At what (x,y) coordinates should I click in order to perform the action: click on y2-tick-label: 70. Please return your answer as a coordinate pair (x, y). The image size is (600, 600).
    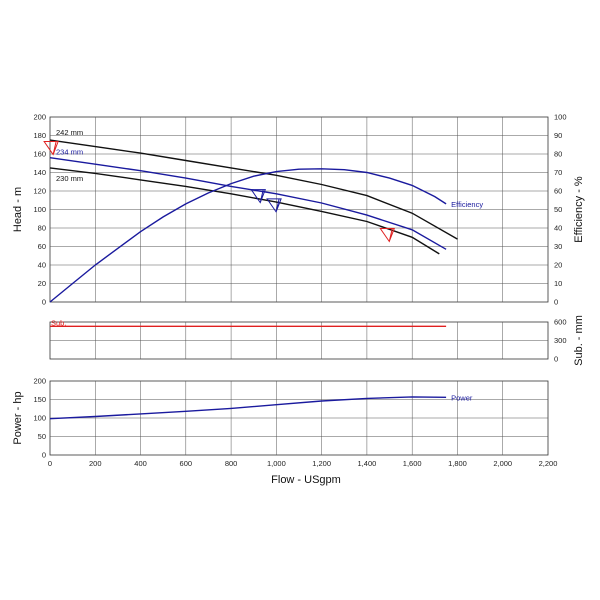
    Looking at the image, I should click on (558, 172).